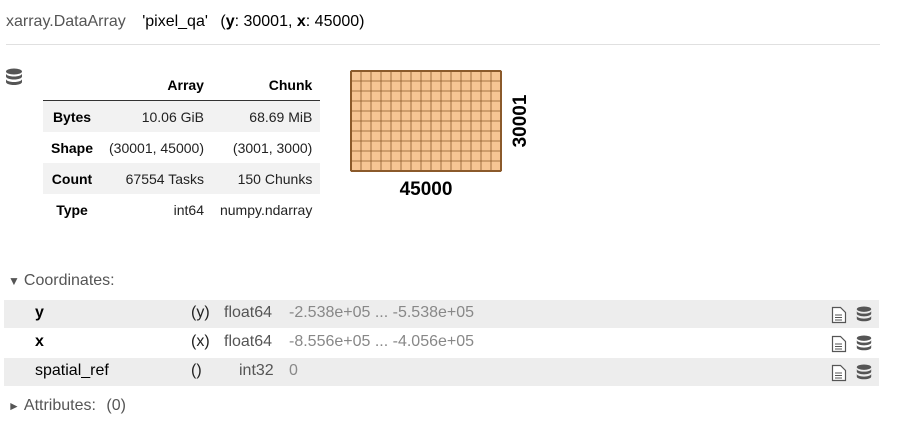 This screenshot has height=429, width=902. I want to click on table-row: Bytes 10.06 GiB 68.69 MiB, so click(182, 116).